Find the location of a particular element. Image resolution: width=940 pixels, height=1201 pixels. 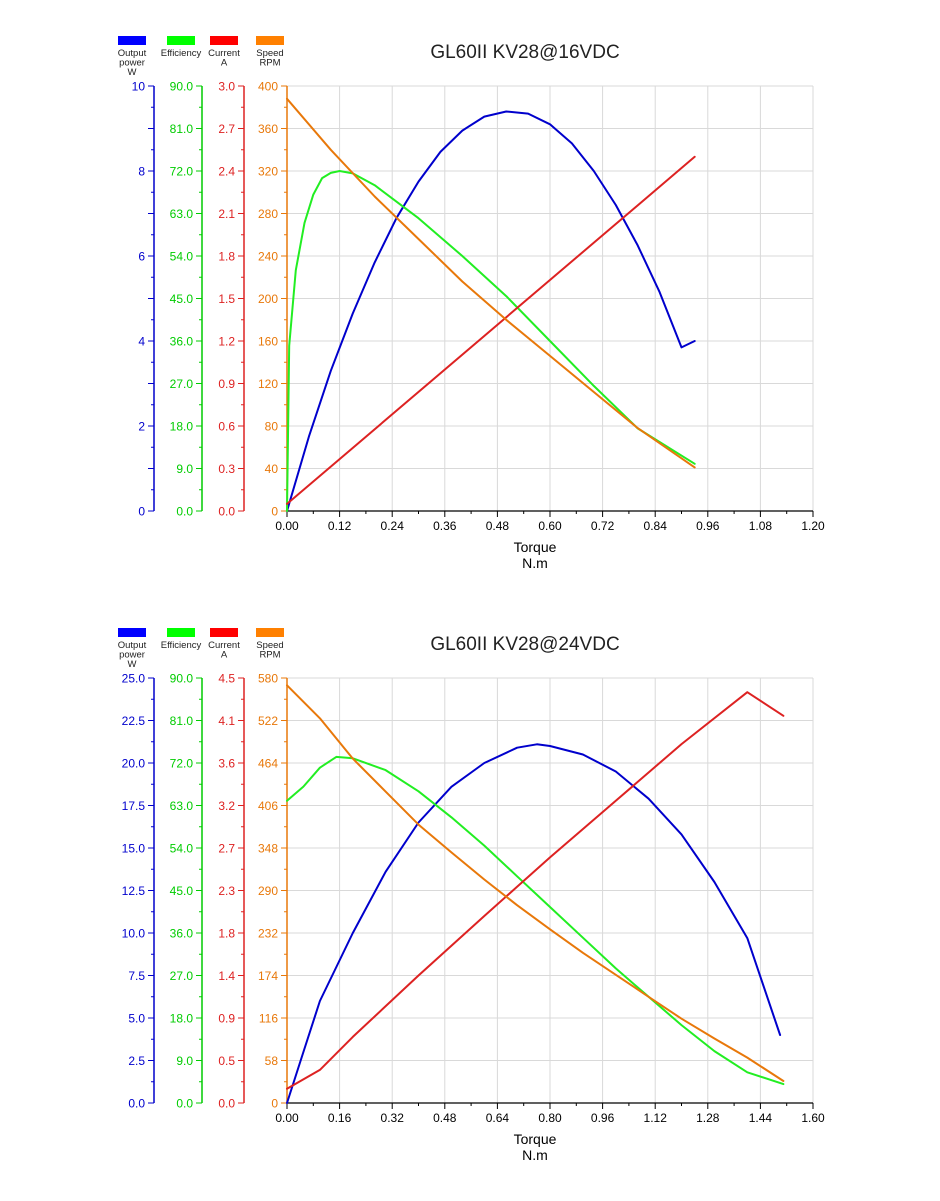

y-tick-label: 2.1 is located at coordinates (226, 214).